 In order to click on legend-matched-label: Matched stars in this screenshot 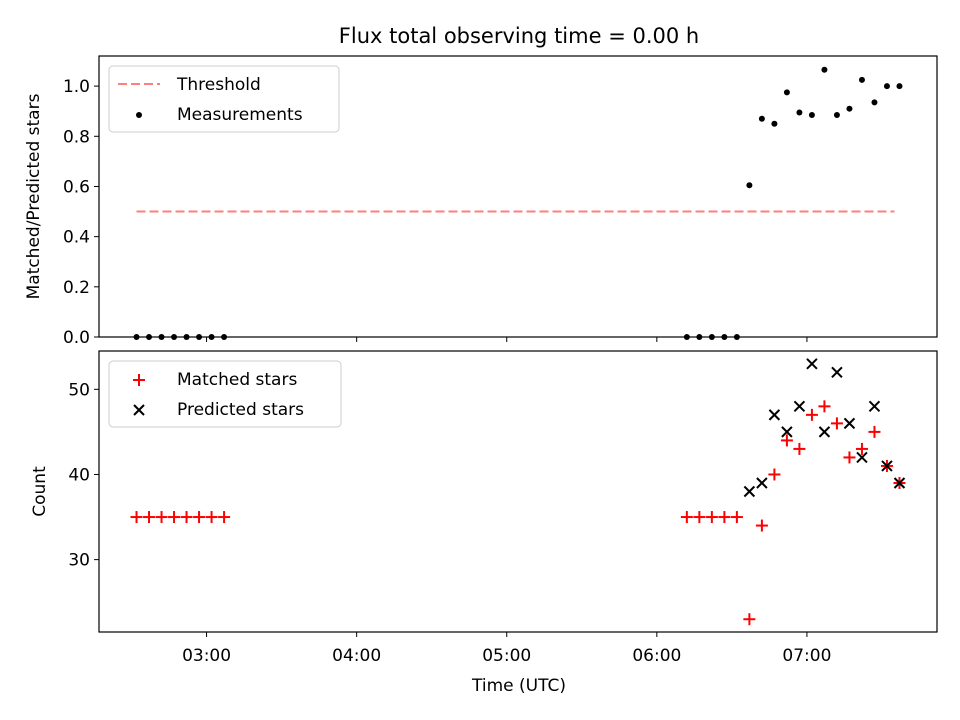, I will do `click(237, 380)`.